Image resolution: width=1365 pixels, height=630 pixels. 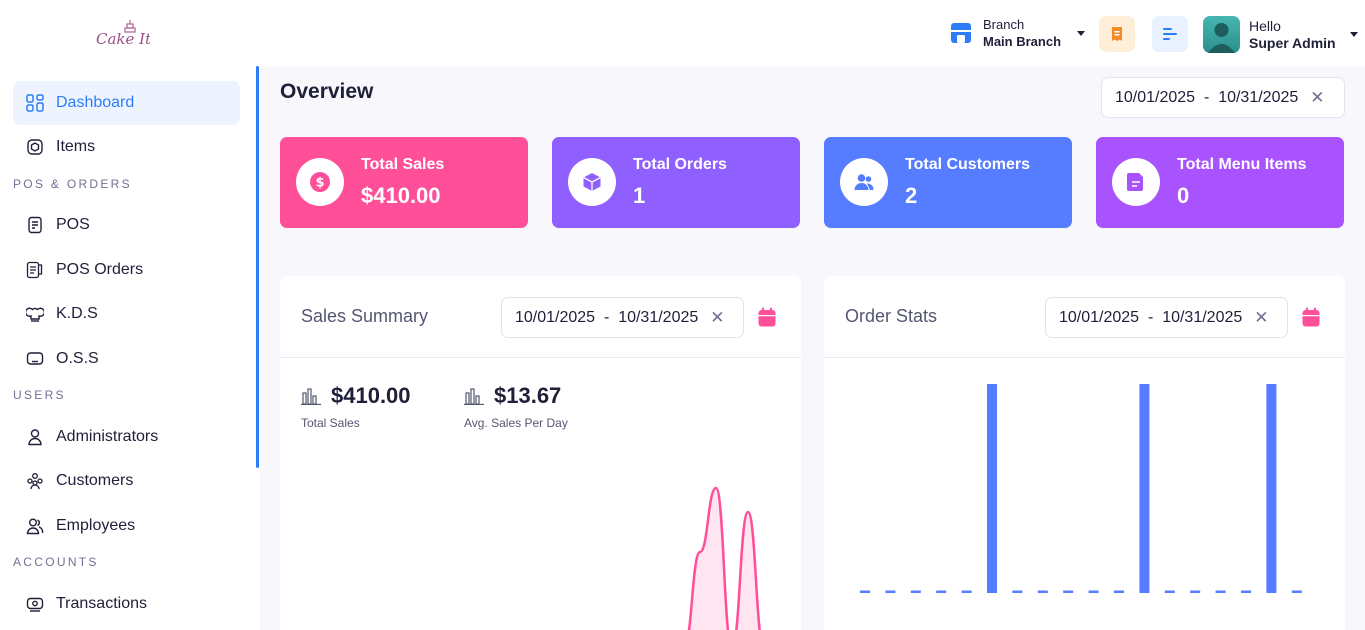 What do you see at coordinates (76, 146) in the screenshot?
I see `sidebar-item-label: Items` at bounding box center [76, 146].